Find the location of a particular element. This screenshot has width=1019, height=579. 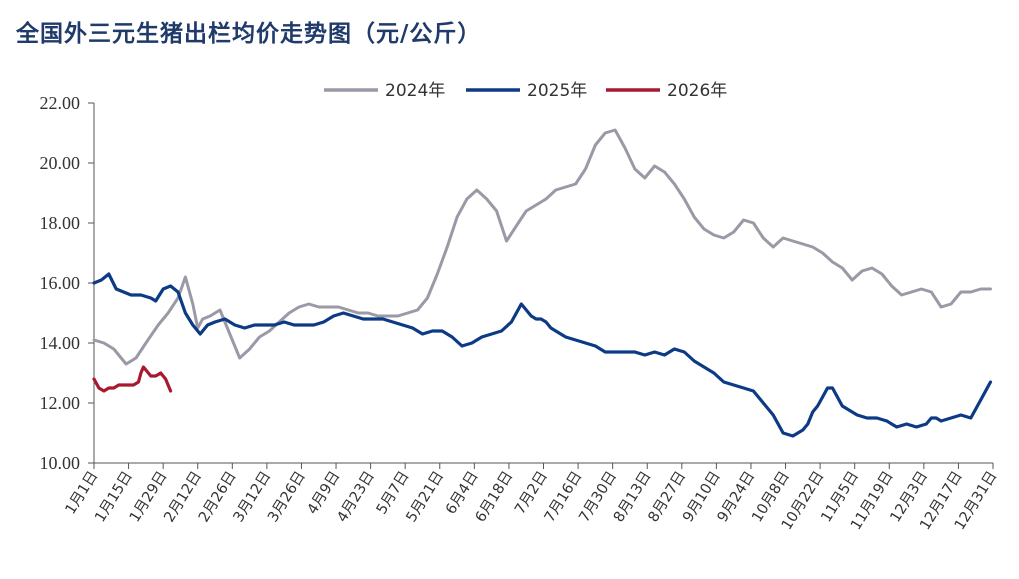

y-tick-label: 16.00 is located at coordinates (60, 283).